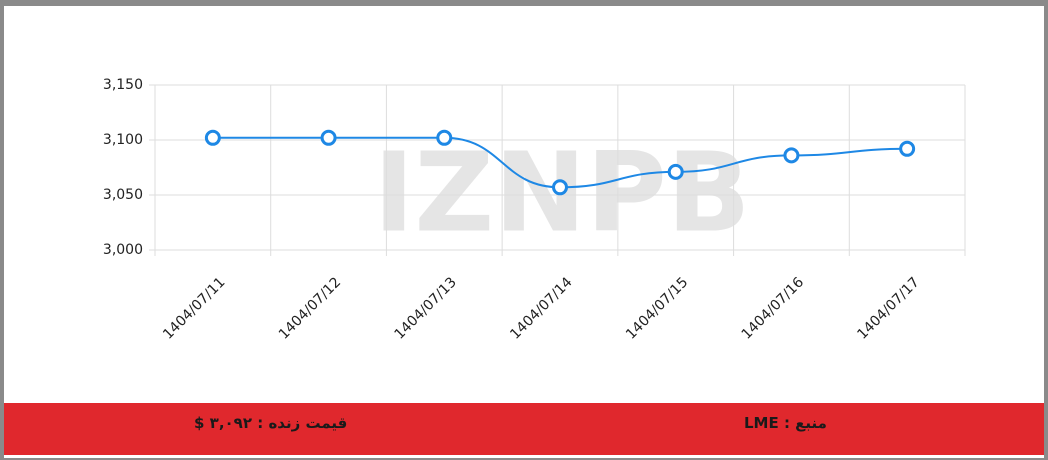  What do you see at coordinates (773, 308) in the screenshot?
I see `x-tick-label: 1404/07/16` at bounding box center [773, 308].